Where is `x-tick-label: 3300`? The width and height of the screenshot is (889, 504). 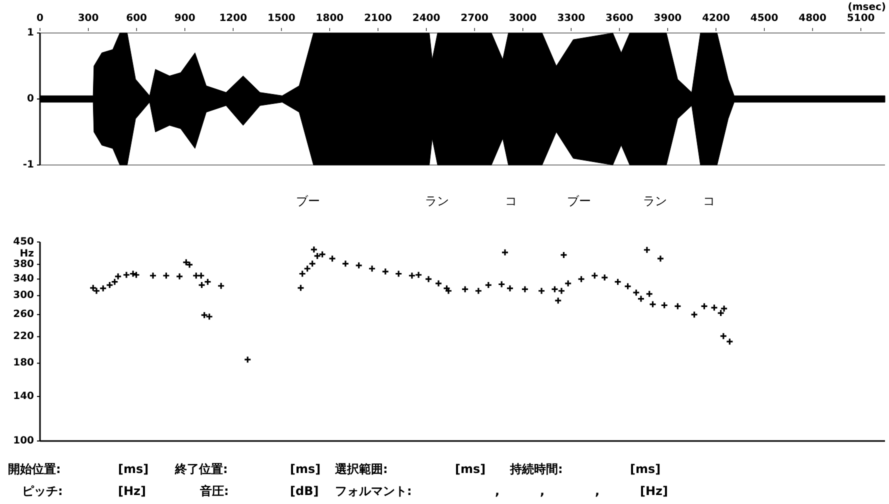
x-tick-label: 3300 is located at coordinates (571, 18).